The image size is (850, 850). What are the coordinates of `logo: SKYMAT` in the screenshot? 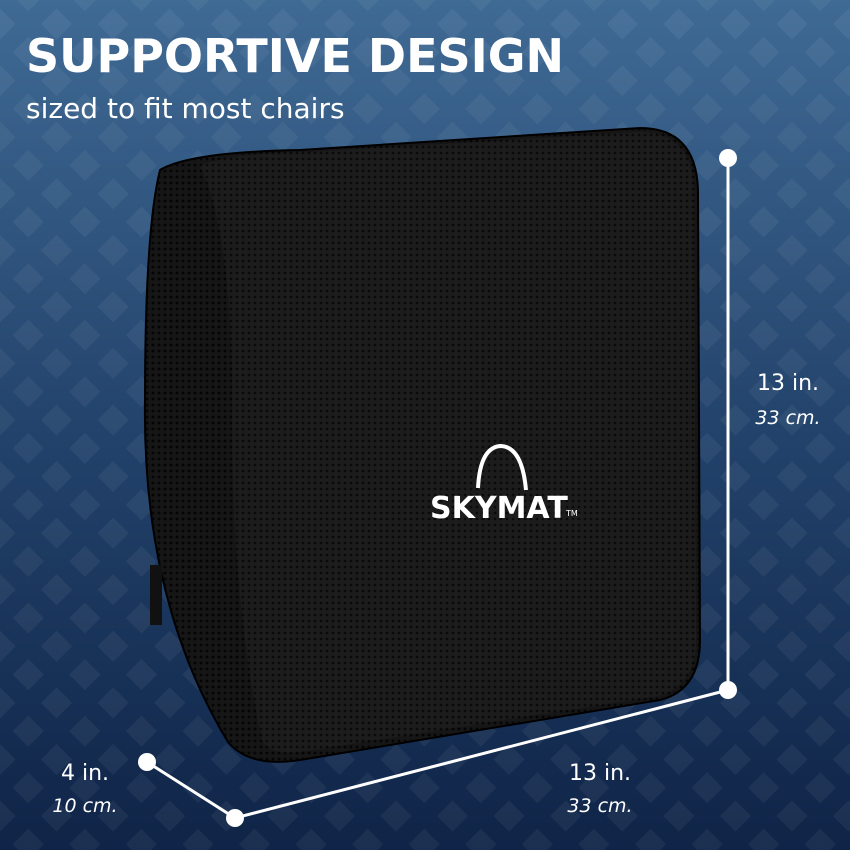 It's located at (499, 508).